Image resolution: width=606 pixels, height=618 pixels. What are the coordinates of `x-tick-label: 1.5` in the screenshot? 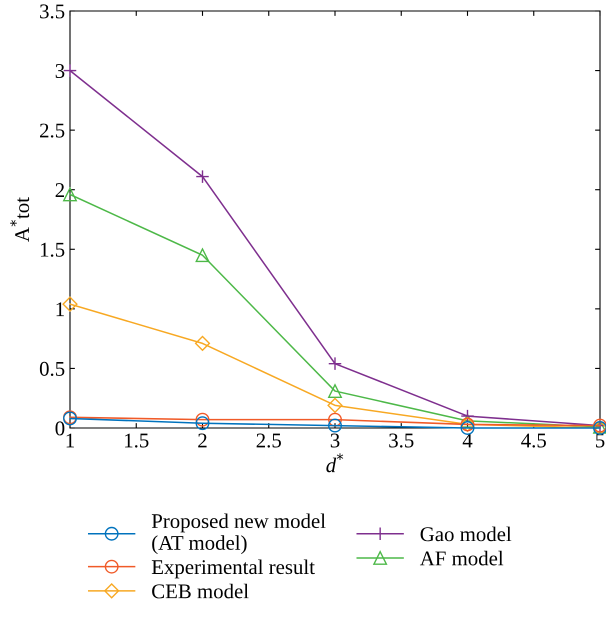 It's located at (136, 441).